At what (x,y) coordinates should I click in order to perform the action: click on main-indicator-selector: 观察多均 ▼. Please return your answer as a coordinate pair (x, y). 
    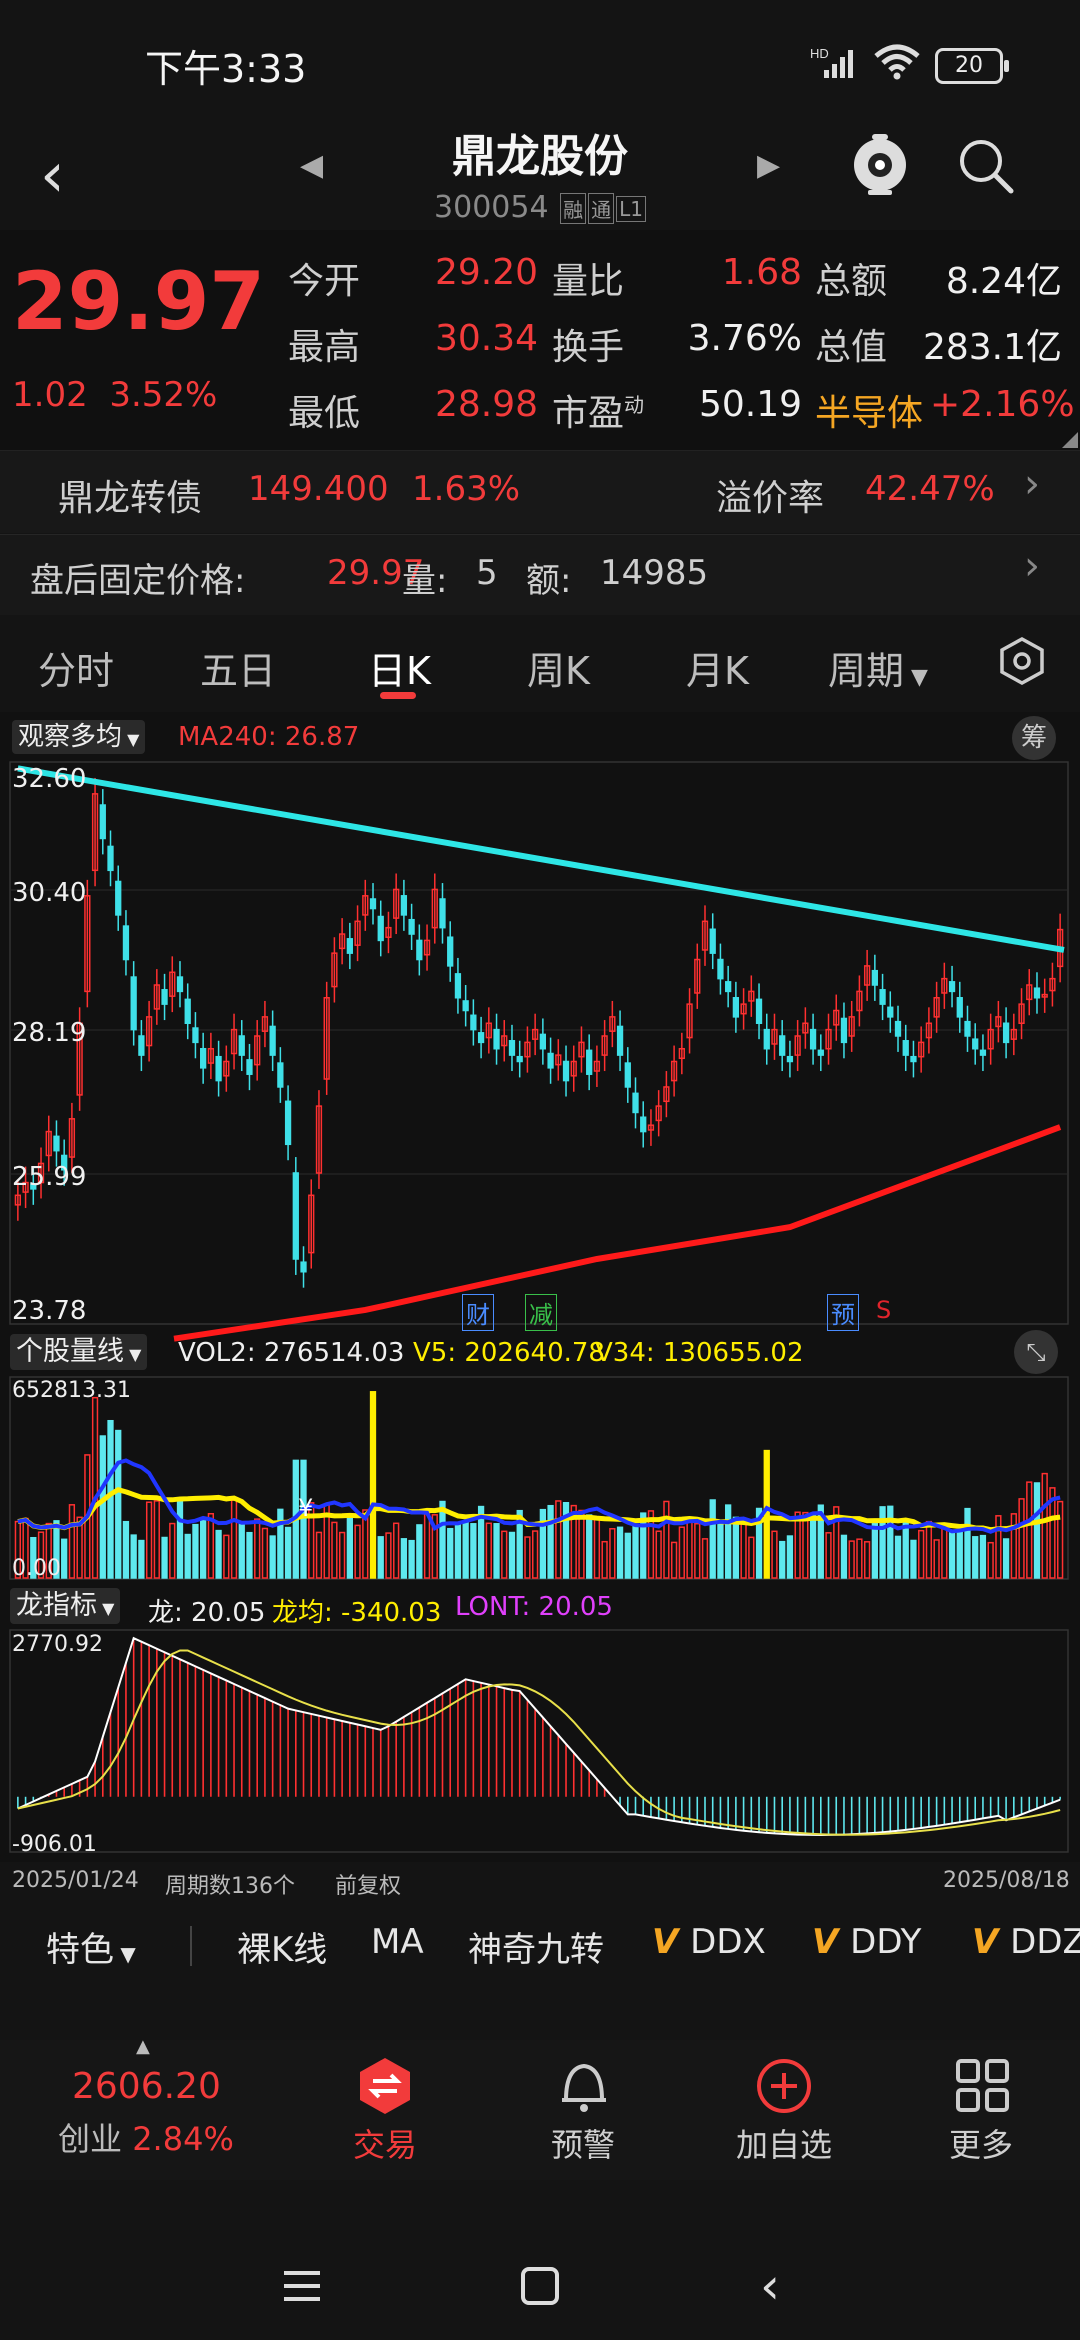
    Looking at the image, I should click on (79, 737).